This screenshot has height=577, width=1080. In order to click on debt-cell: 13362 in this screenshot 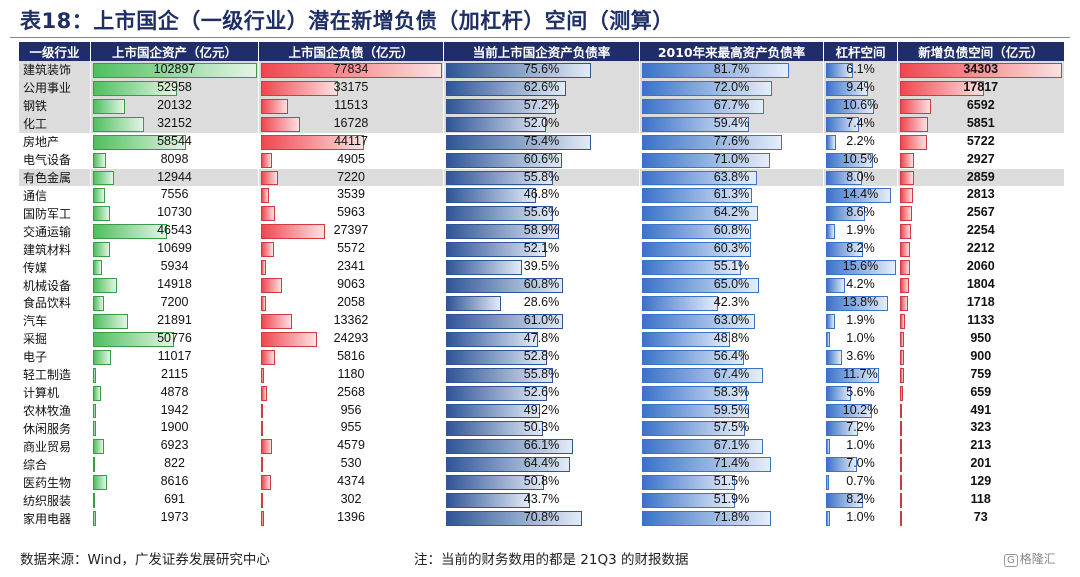, I will do `click(351, 320)`.